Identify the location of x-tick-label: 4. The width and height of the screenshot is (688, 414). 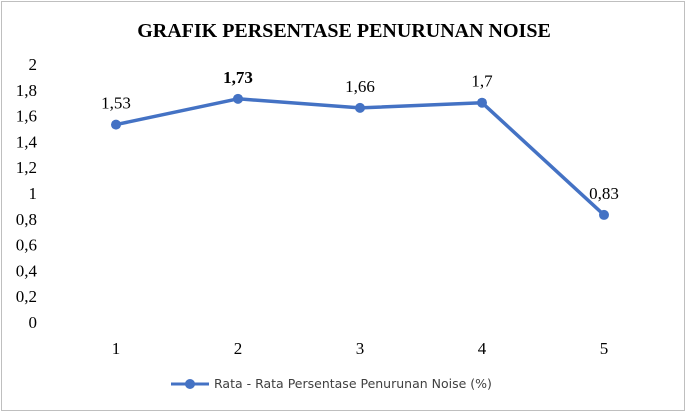
(482, 348).